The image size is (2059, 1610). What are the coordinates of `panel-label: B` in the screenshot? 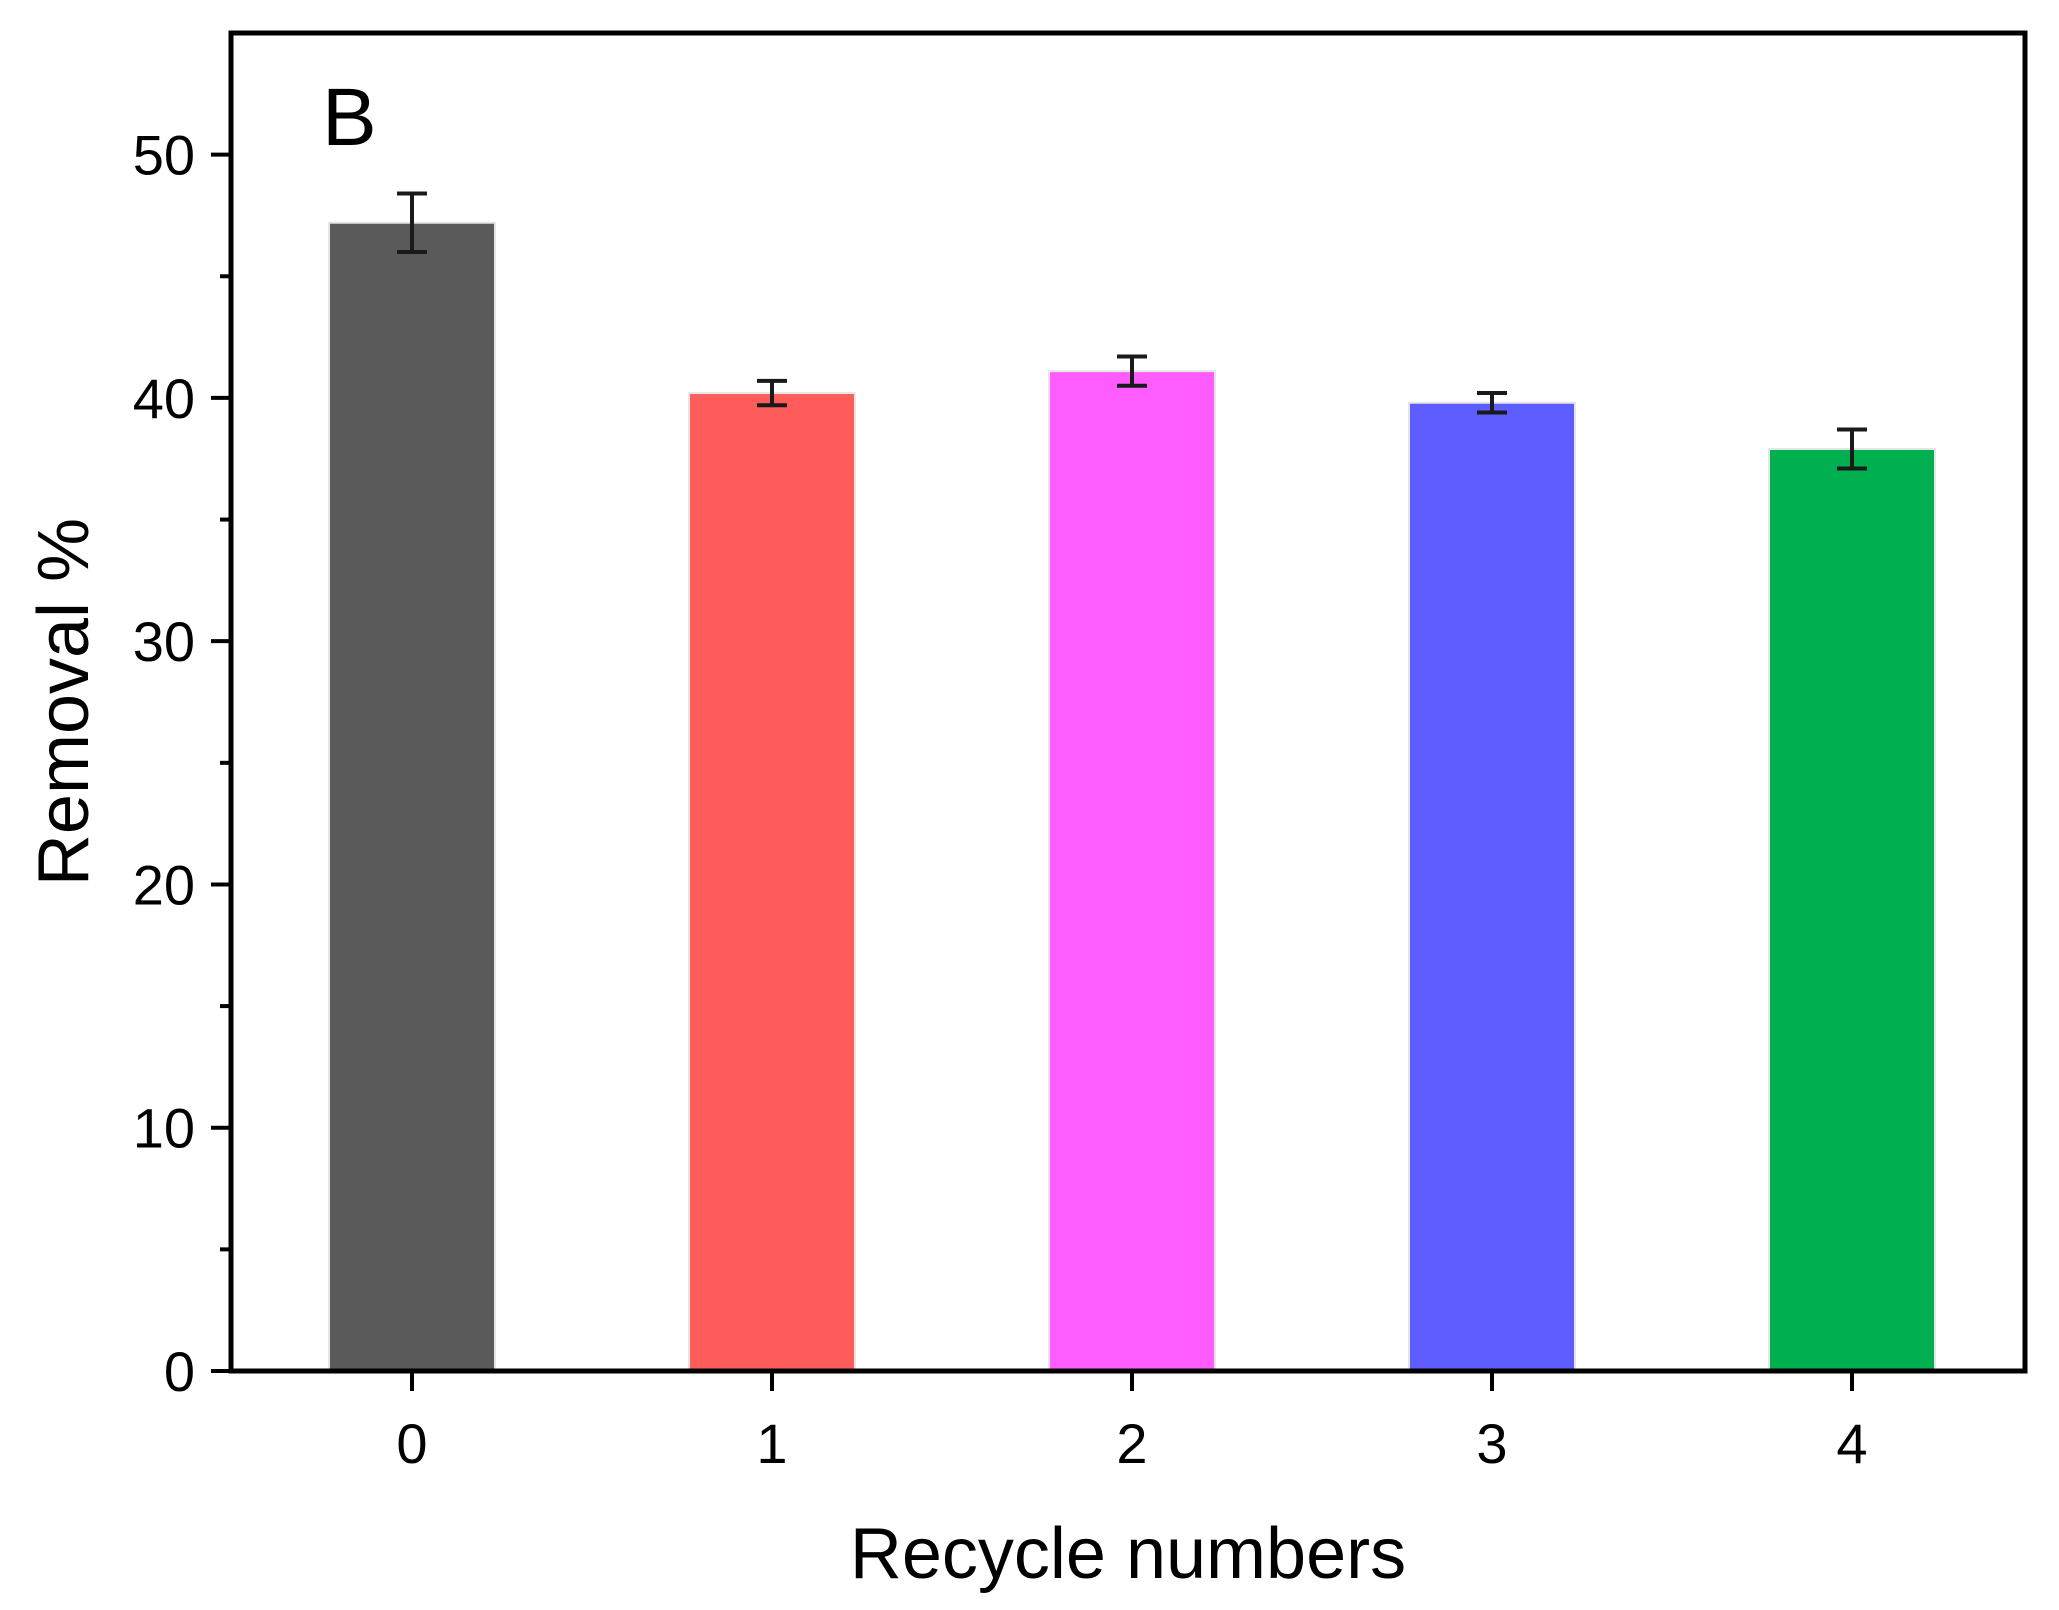 It's located at (349, 117).